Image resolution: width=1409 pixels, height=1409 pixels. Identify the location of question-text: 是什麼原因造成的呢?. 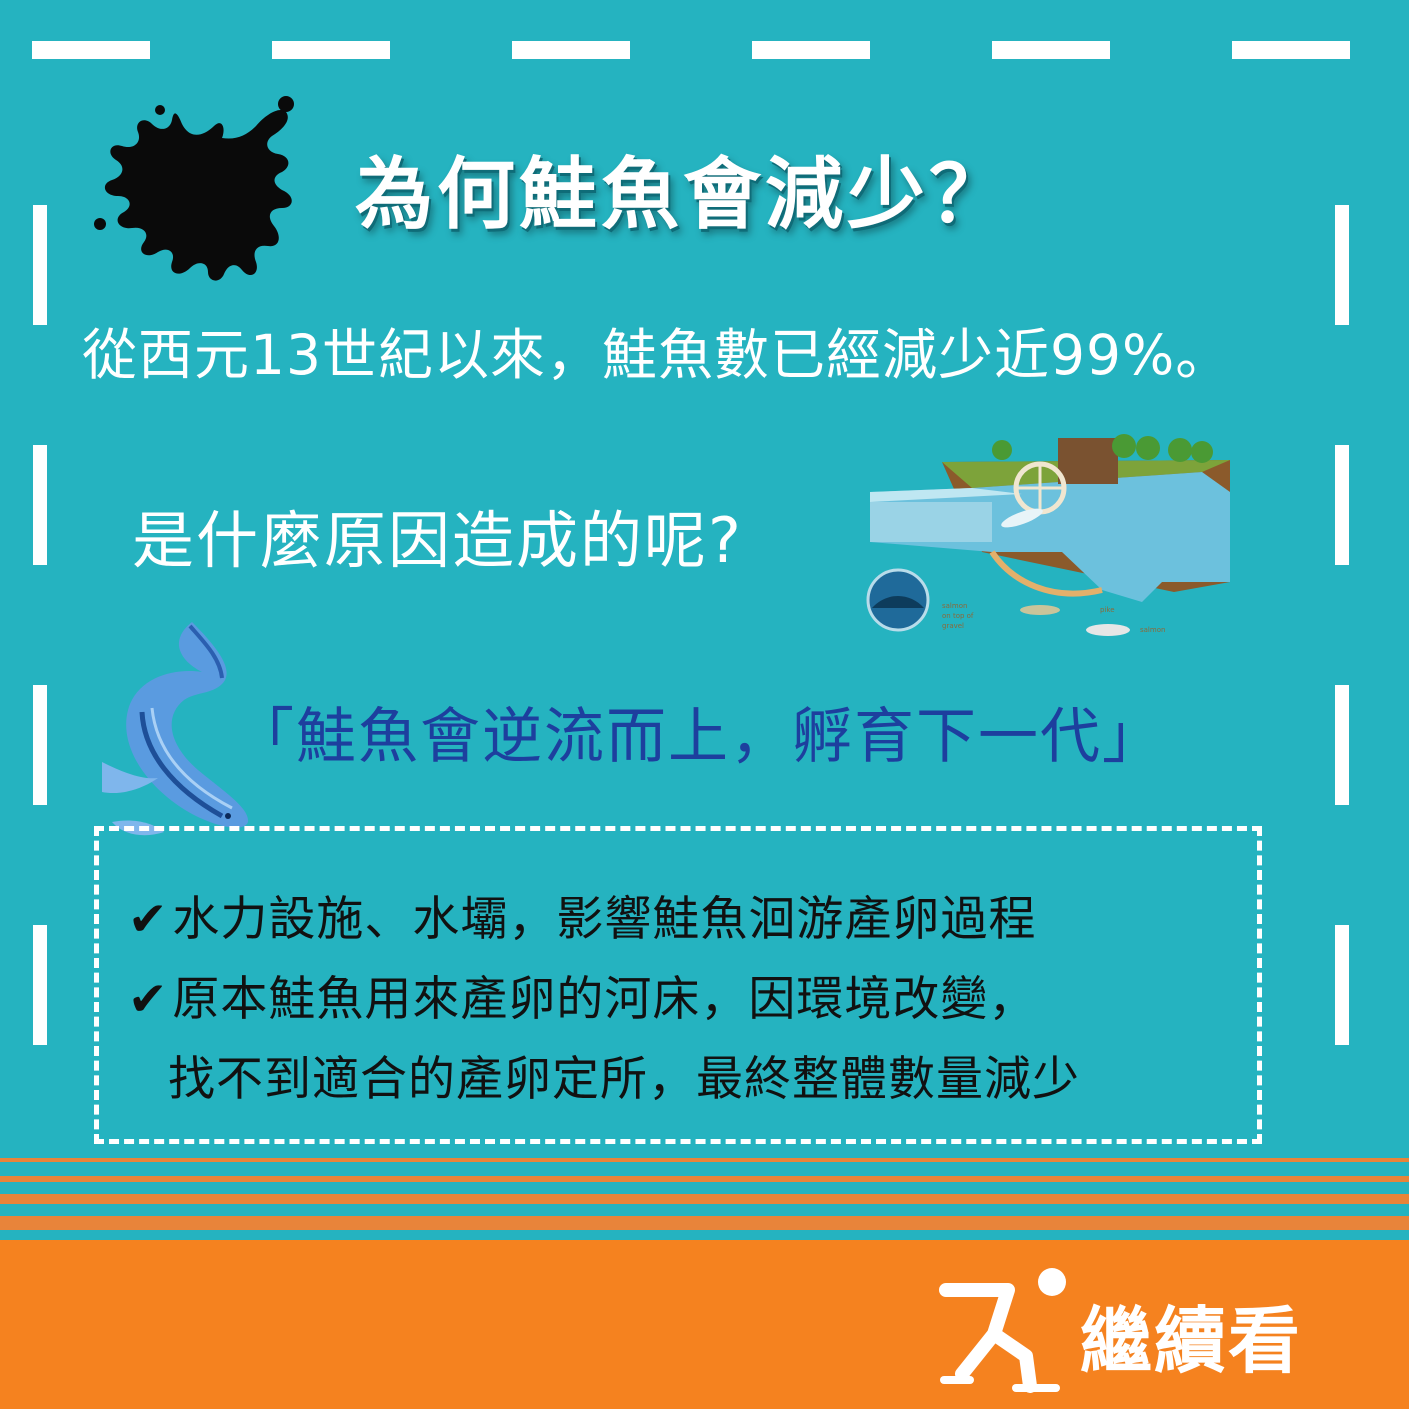
(437, 540).